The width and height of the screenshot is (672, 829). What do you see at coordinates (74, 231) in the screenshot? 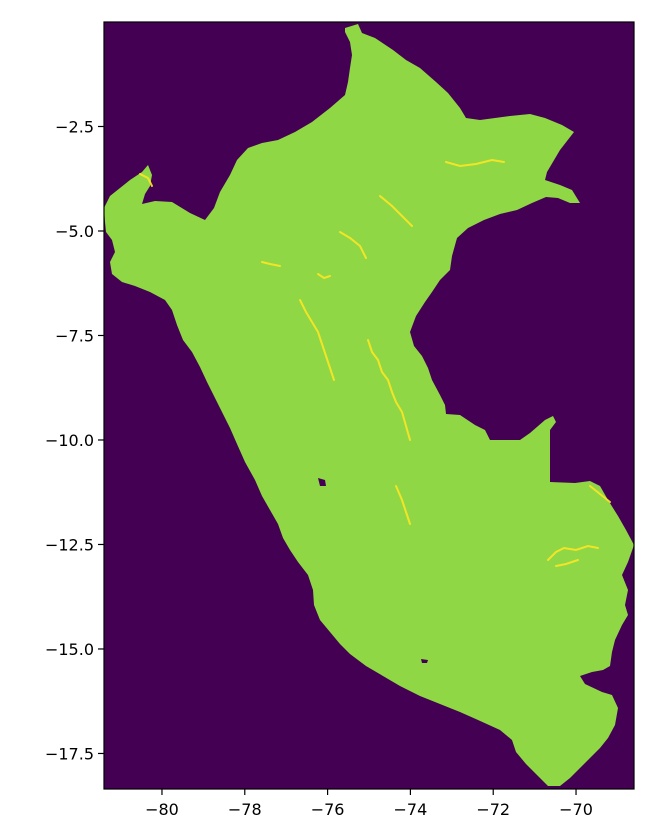
I see `y-tick-label: −5.0` at bounding box center [74, 231].